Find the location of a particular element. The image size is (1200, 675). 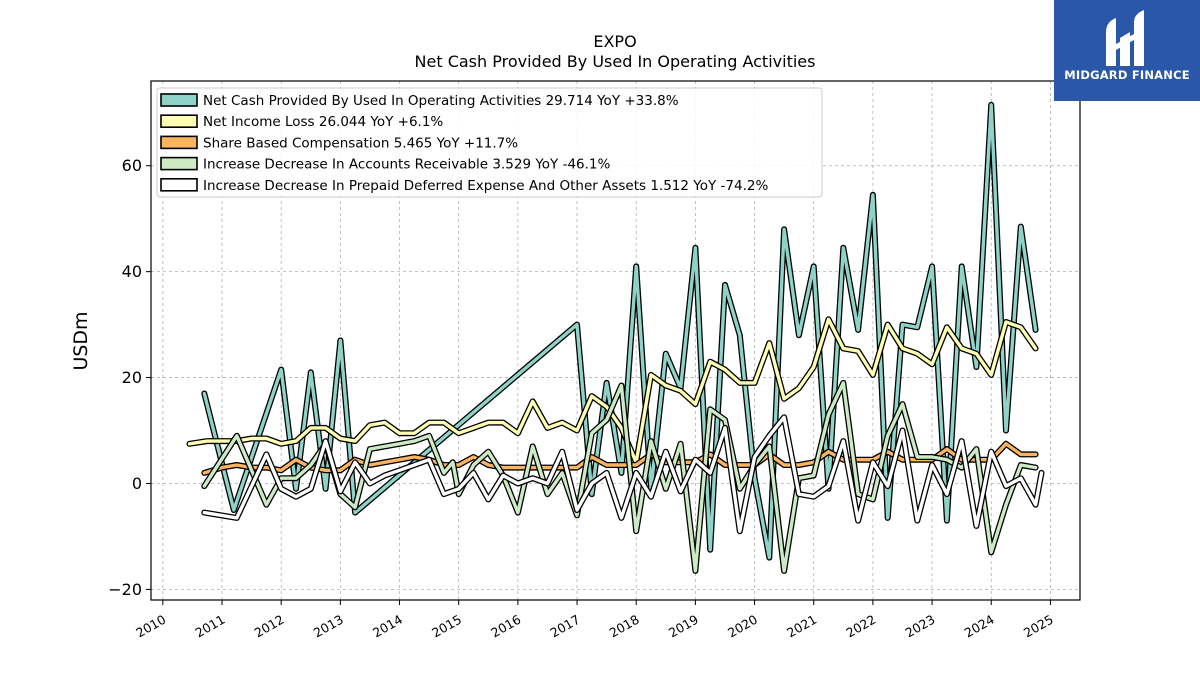

midgard-logo-icon is located at coordinates (1125, 38).